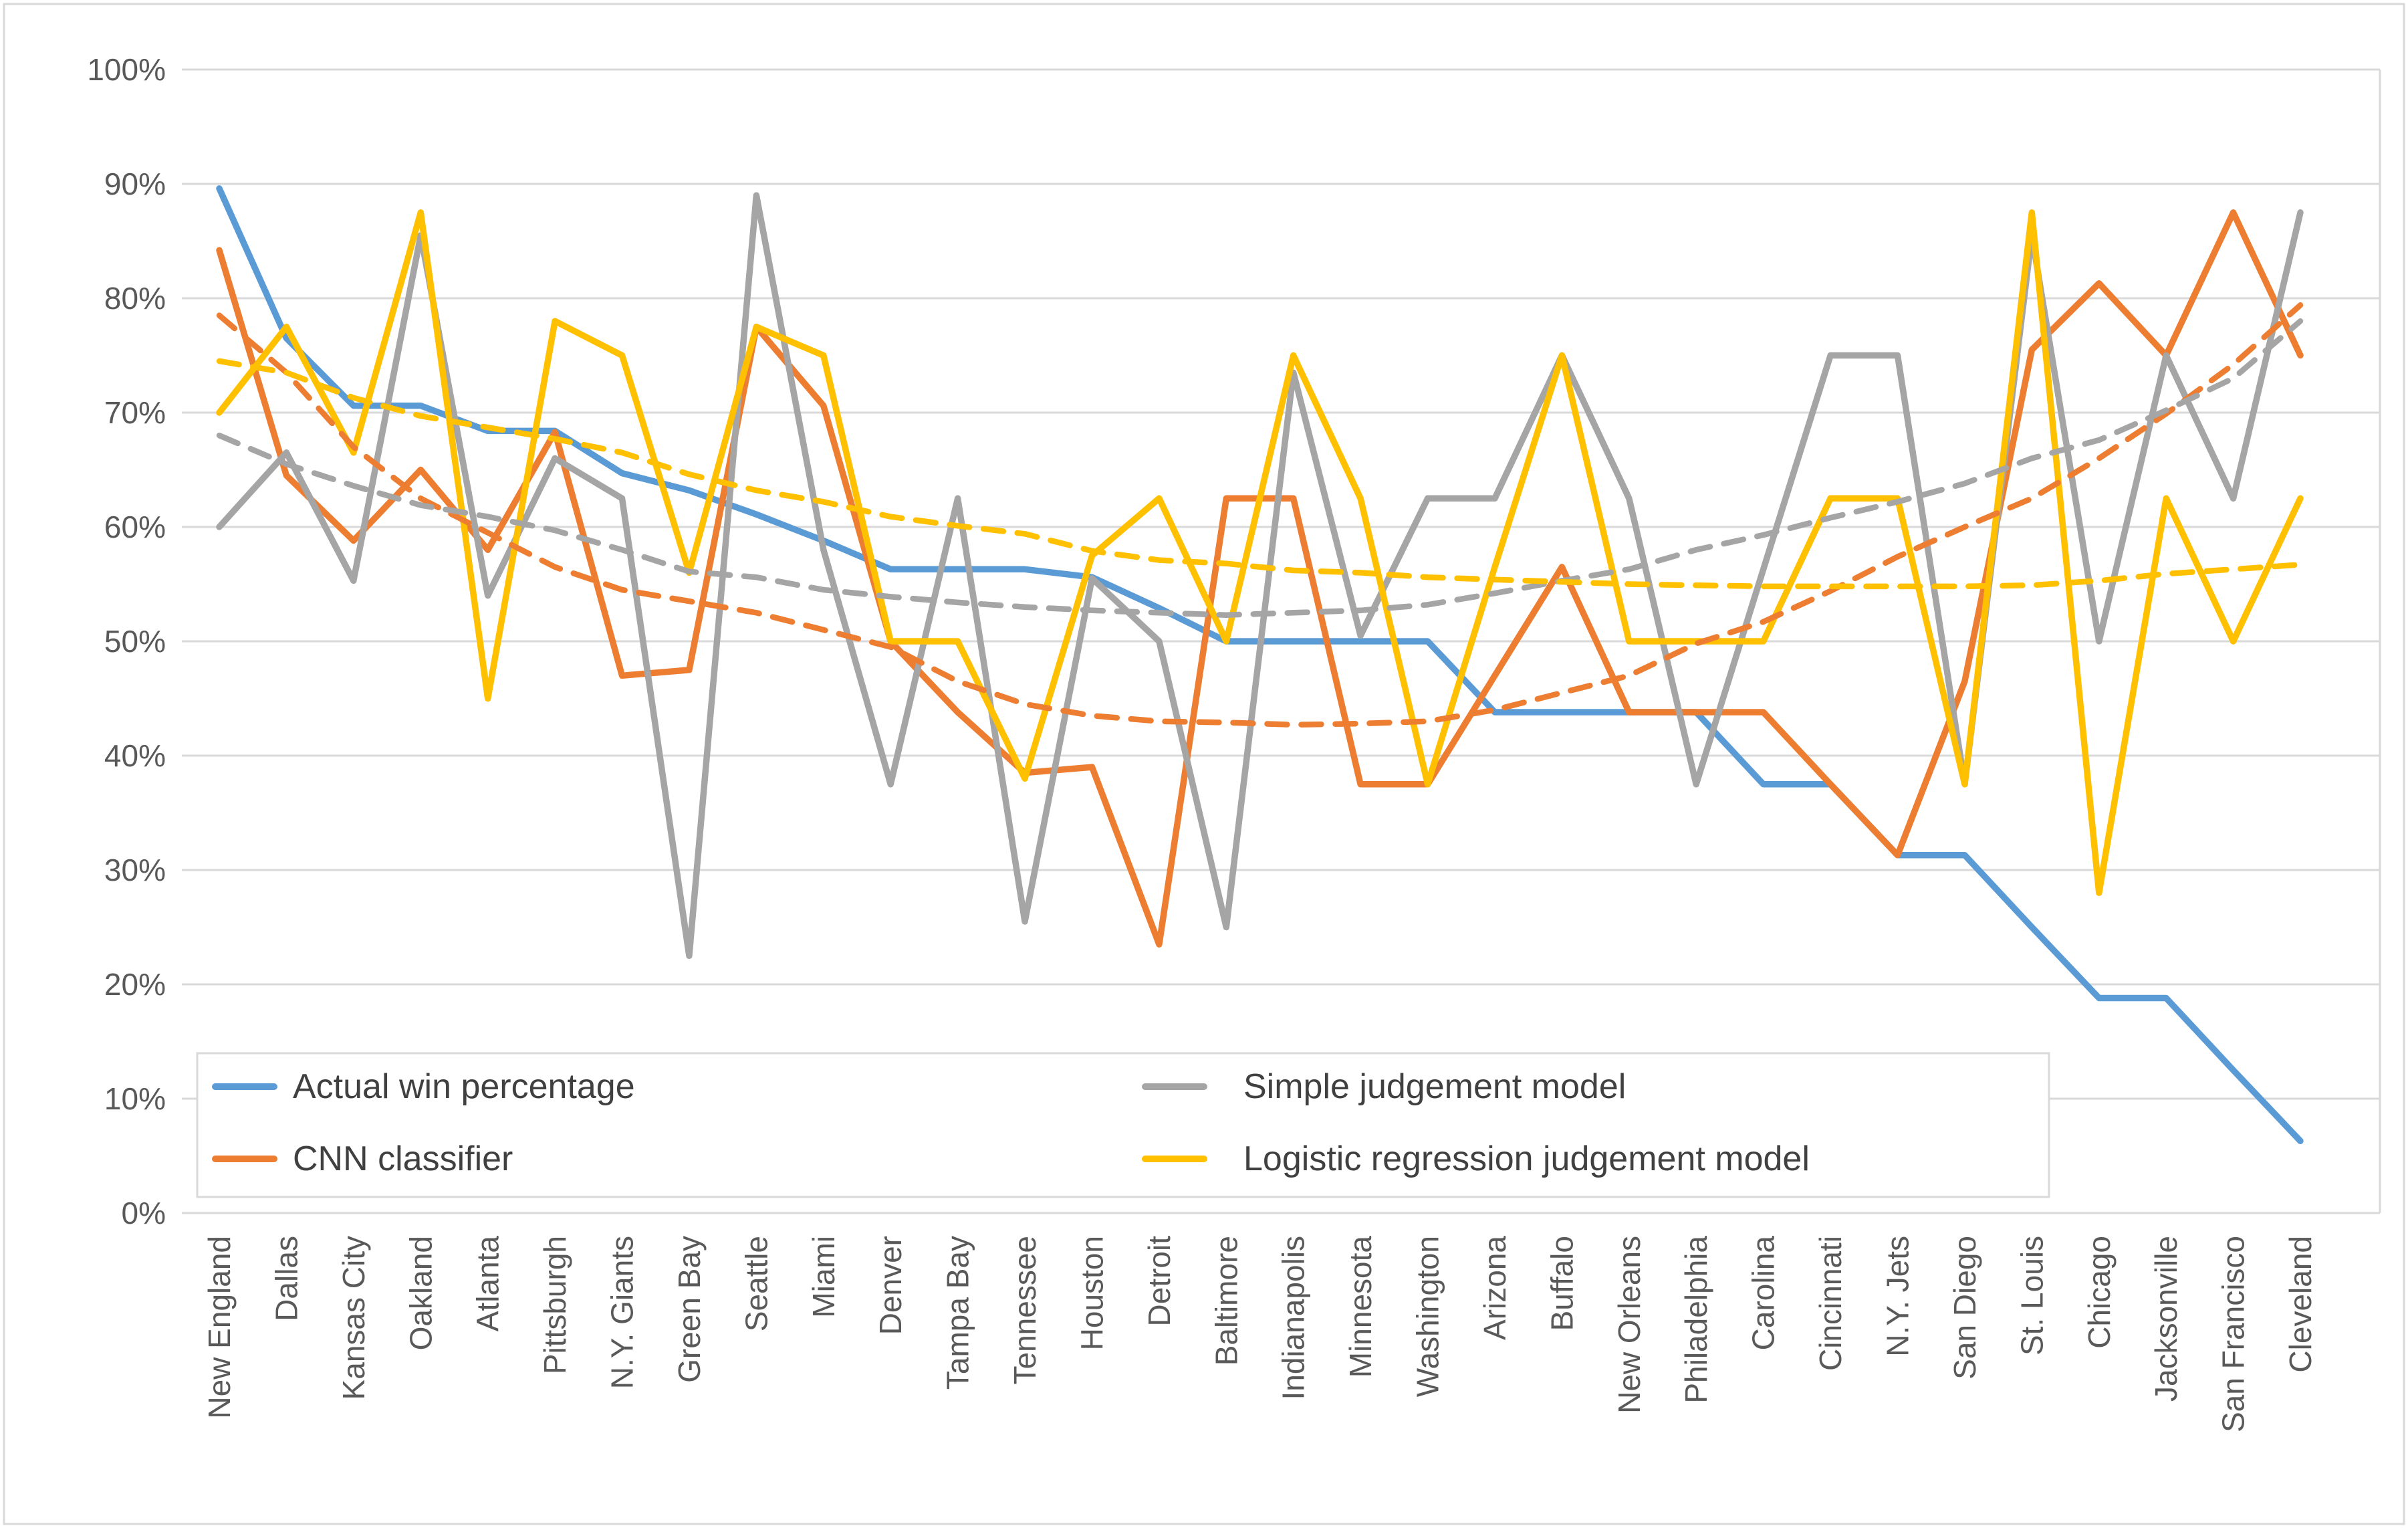  I want to click on x-category-label: San Diego, so click(1964, 1308).